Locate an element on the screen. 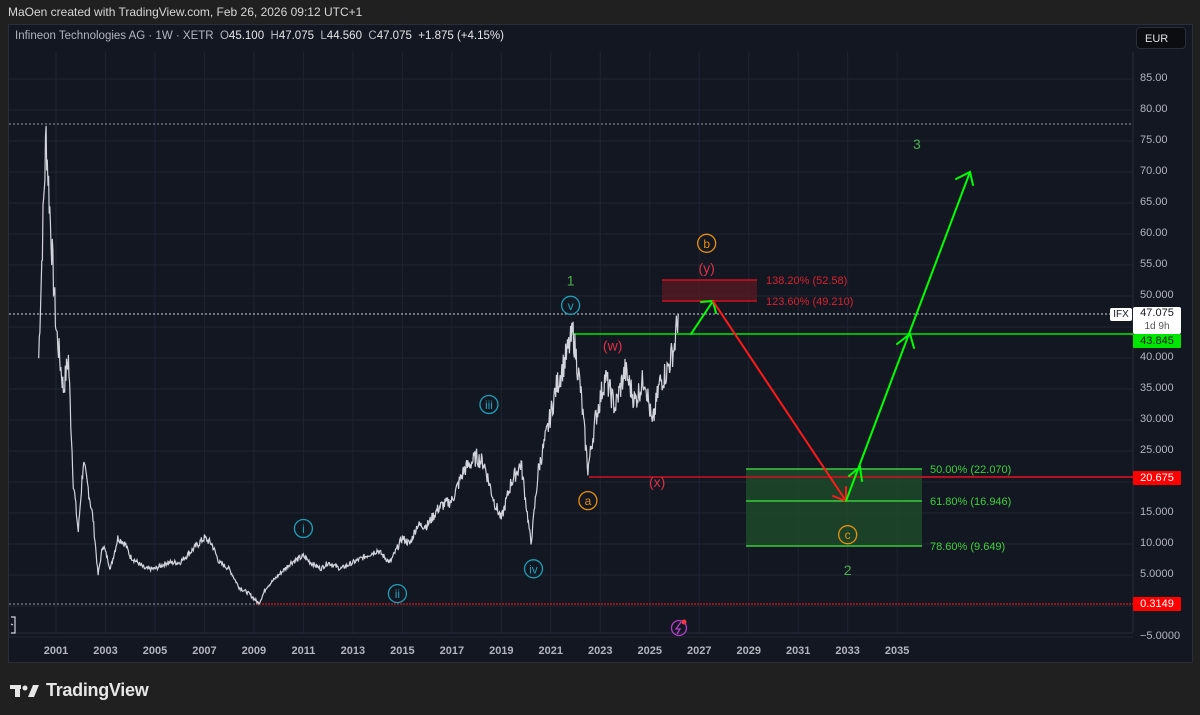 This screenshot has width=1200, height=715. price-axis-tick: 70.00 is located at coordinates (1154, 171).